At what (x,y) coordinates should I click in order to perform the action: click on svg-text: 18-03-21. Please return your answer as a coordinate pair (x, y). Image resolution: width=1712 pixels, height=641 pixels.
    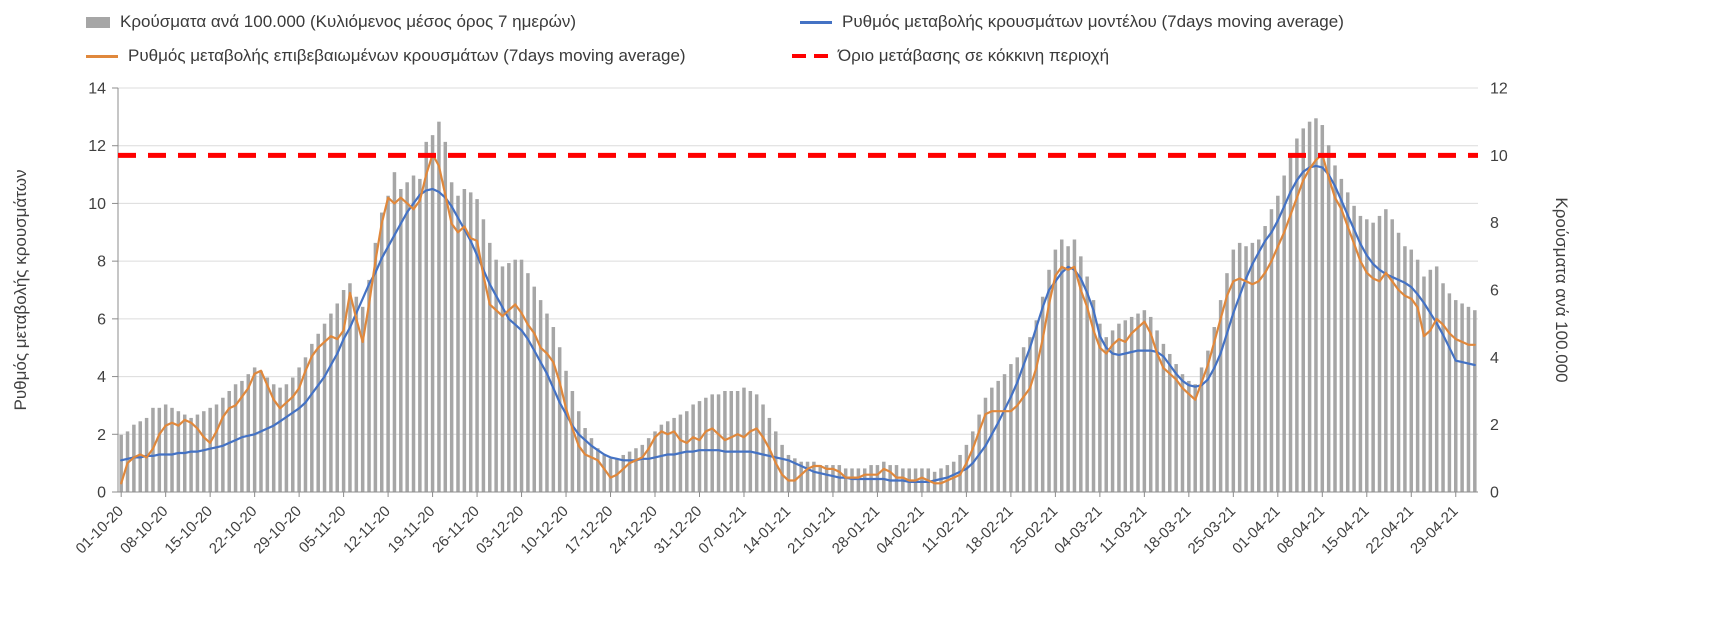
    Looking at the image, I should click on (1167, 530).